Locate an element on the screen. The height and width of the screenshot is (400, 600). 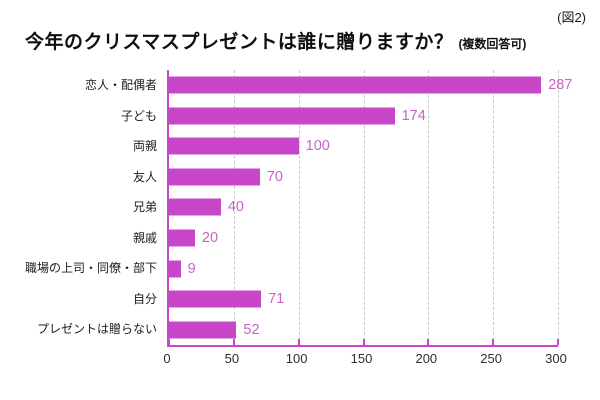
x-tick-label: 200 is located at coordinates (426, 358).